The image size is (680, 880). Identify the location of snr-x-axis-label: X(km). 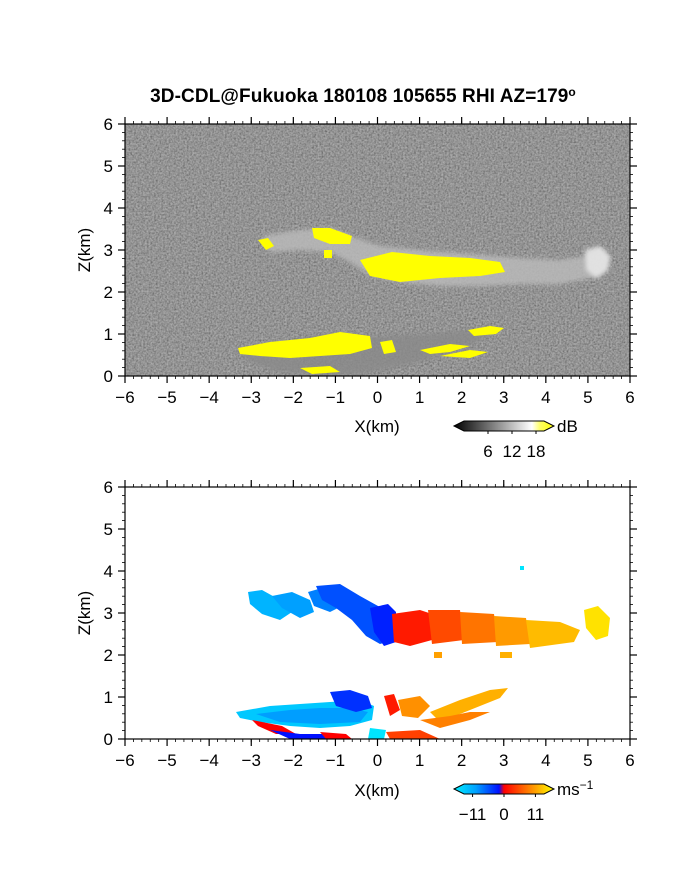
(376, 426).